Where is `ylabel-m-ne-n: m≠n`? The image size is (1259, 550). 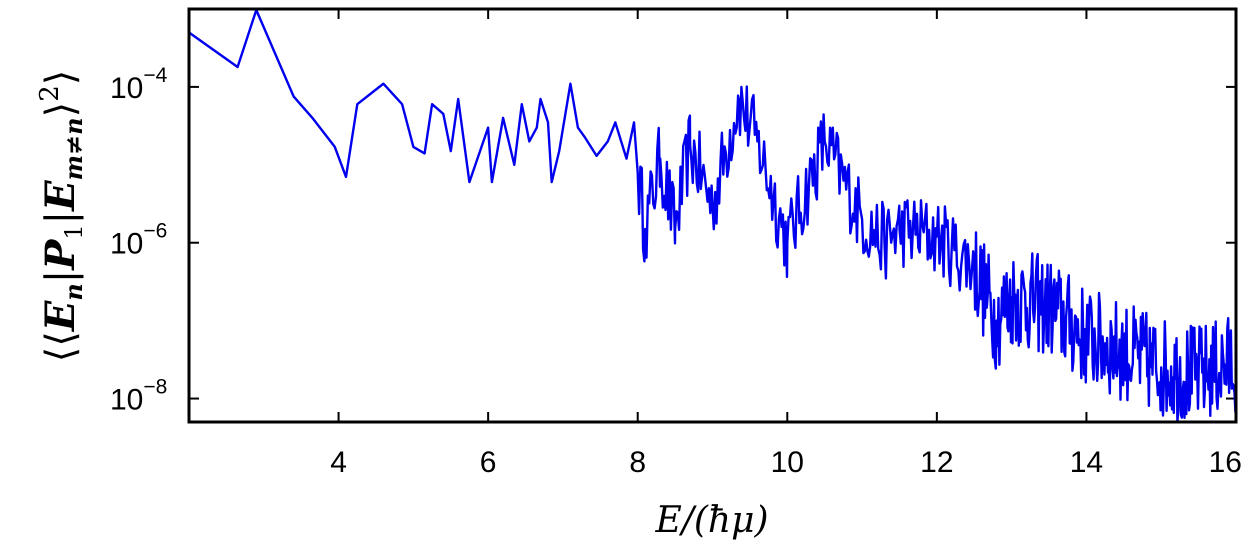 ylabel-m-ne-n: m≠n is located at coordinates (73, 148).